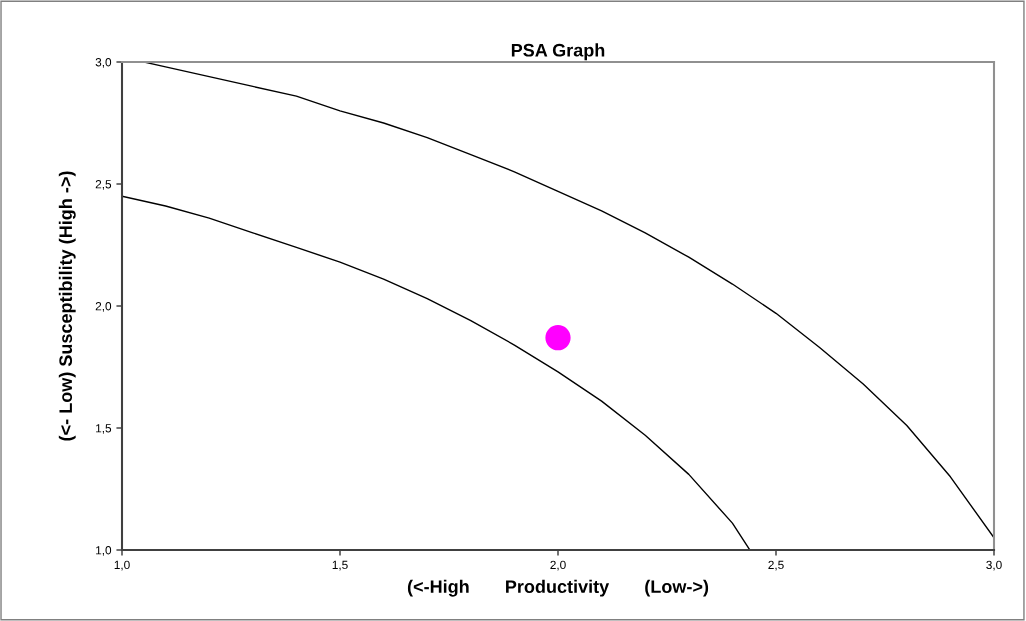 Image resolution: width=1026 pixels, height=621 pixels. What do you see at coordinates (340, 565) in the screenshot?
I see `x-tick-label: 1,5` at bounding box center [340, 565].